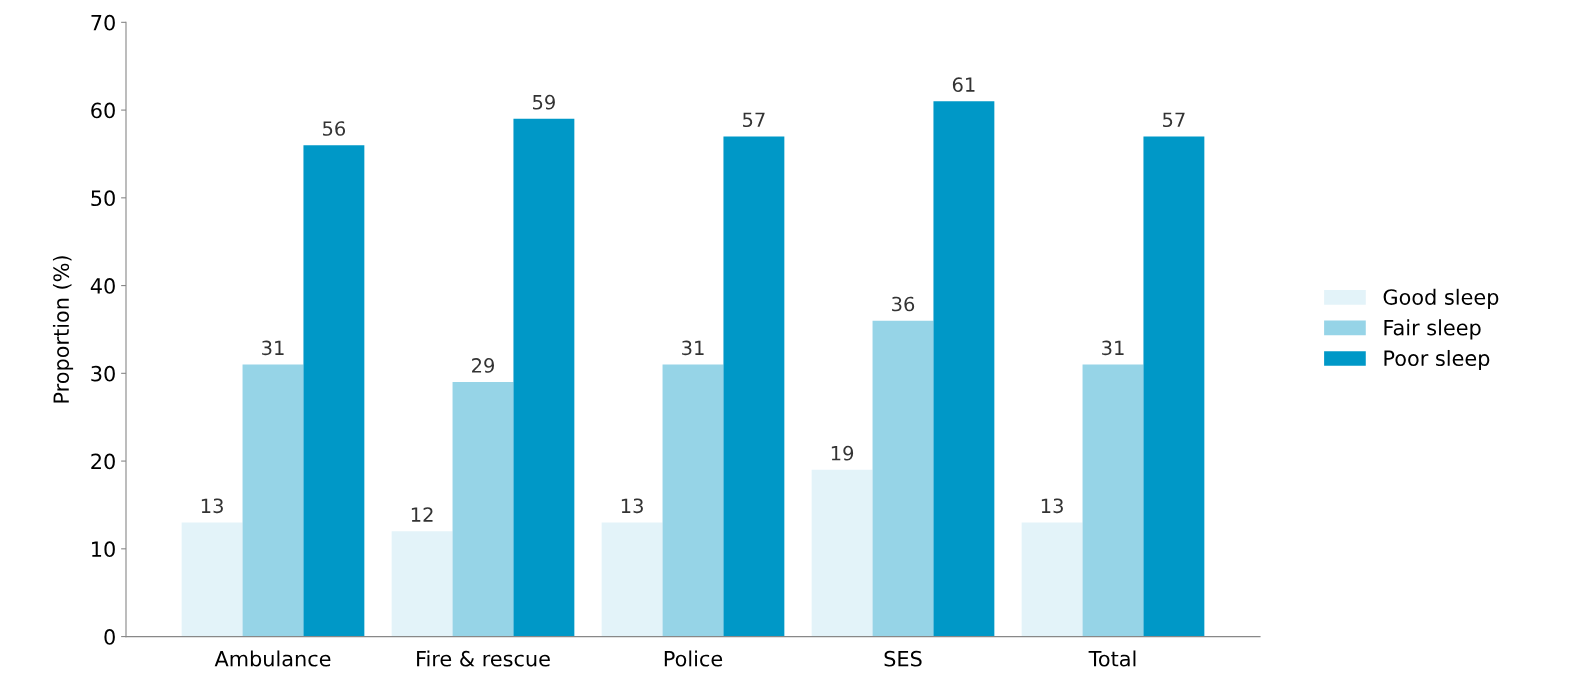 This screenshot has height=698, width=1575. Describe the element at coordinates (422, 514) in the screenshot. I see `data-label: 12` at that location.